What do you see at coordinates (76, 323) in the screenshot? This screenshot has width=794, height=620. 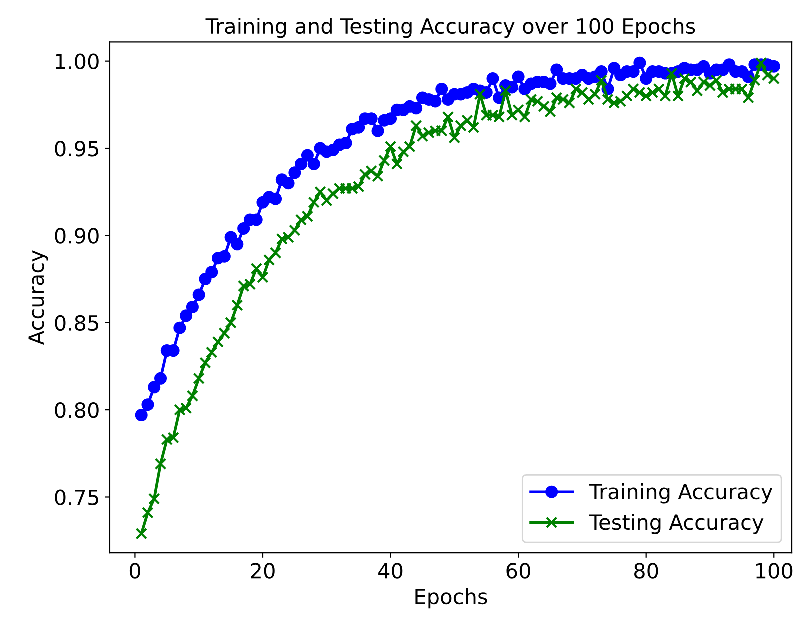 I see `y-tick-label: 0.85` at bounding box center [76, 323].